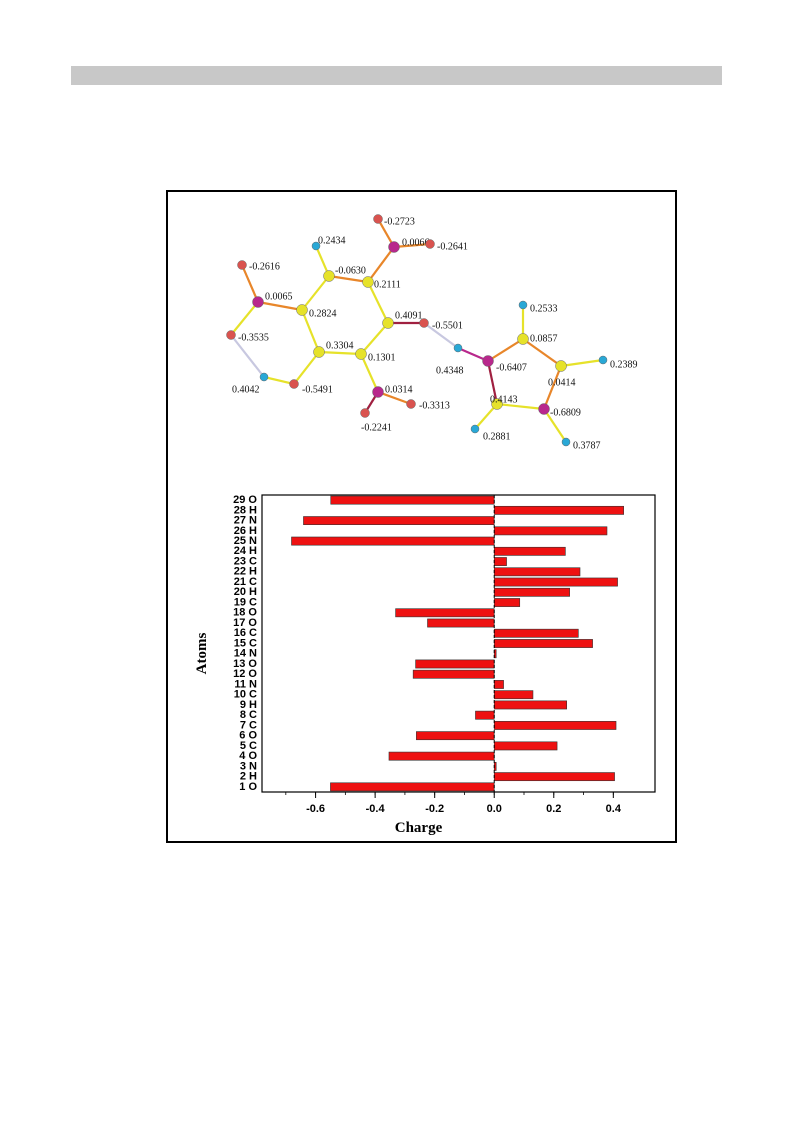  What do you see at coordinates (417, 330) in the screenshot?
I see `bonds` at bounding box center [417, 330].